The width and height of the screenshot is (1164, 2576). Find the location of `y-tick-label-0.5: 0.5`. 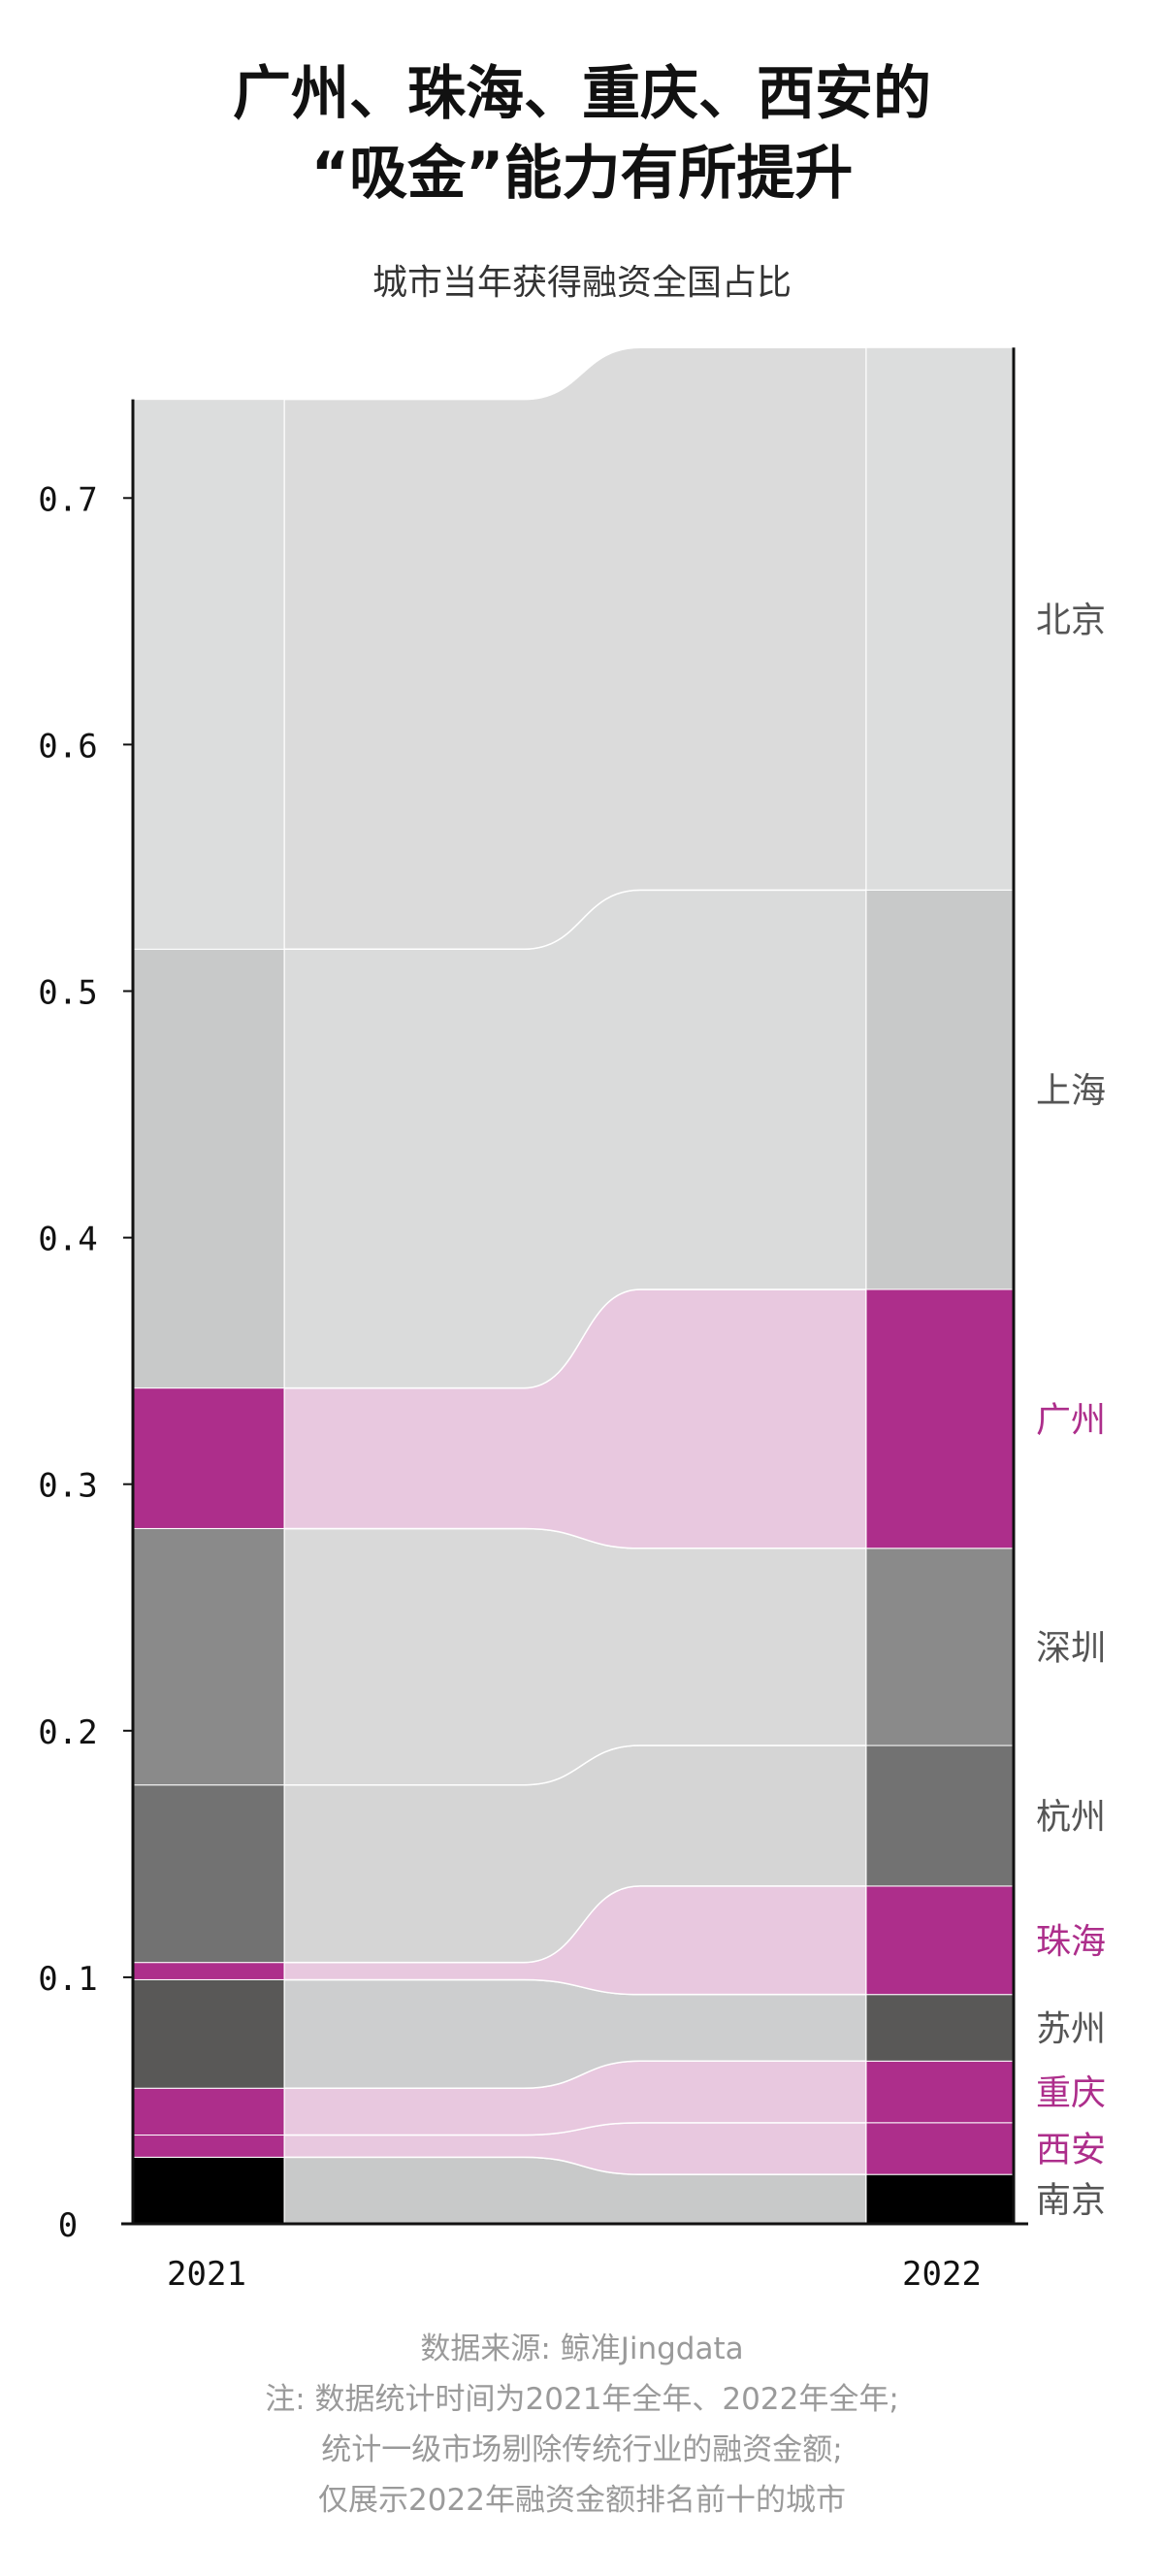

y-tick-label-0.5: 0.5 is located at coordinates (67, 993).